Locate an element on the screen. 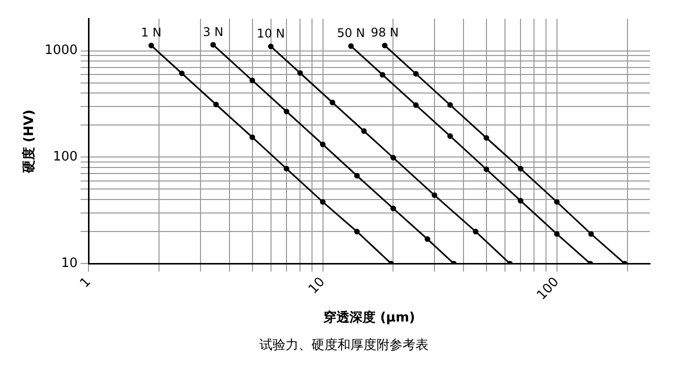 This screenshot has width=688, height=377. x-tick-label: 100 is located at coordinates (548, 289).